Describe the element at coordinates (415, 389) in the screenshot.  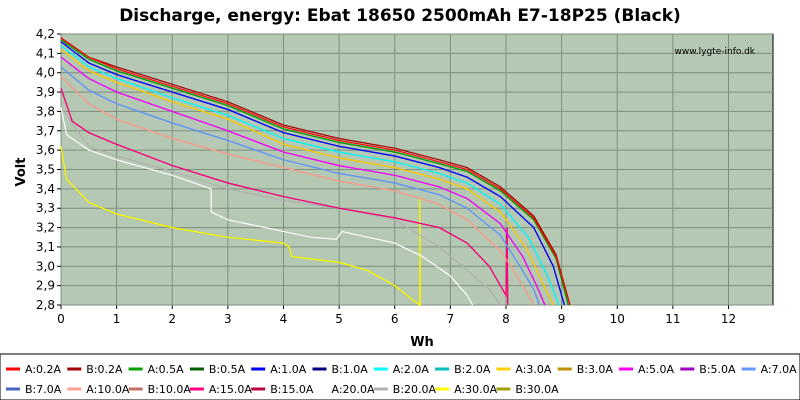
I see `legend-label: B:20.0A` at that location.